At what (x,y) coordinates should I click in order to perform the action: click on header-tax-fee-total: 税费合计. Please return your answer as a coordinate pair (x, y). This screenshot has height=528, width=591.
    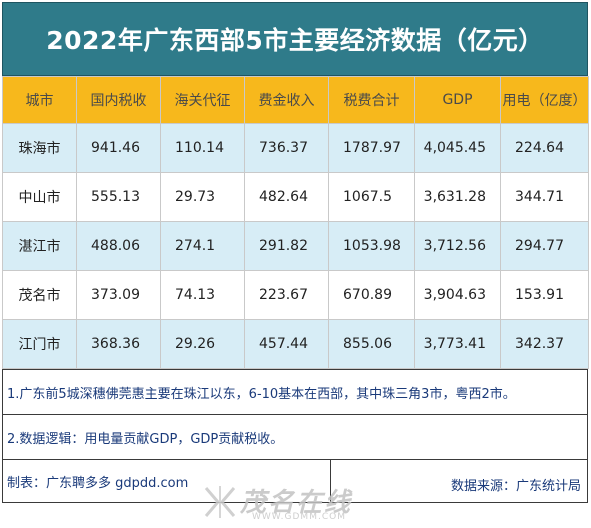
    Looking at the image, I should click on (371, 100).